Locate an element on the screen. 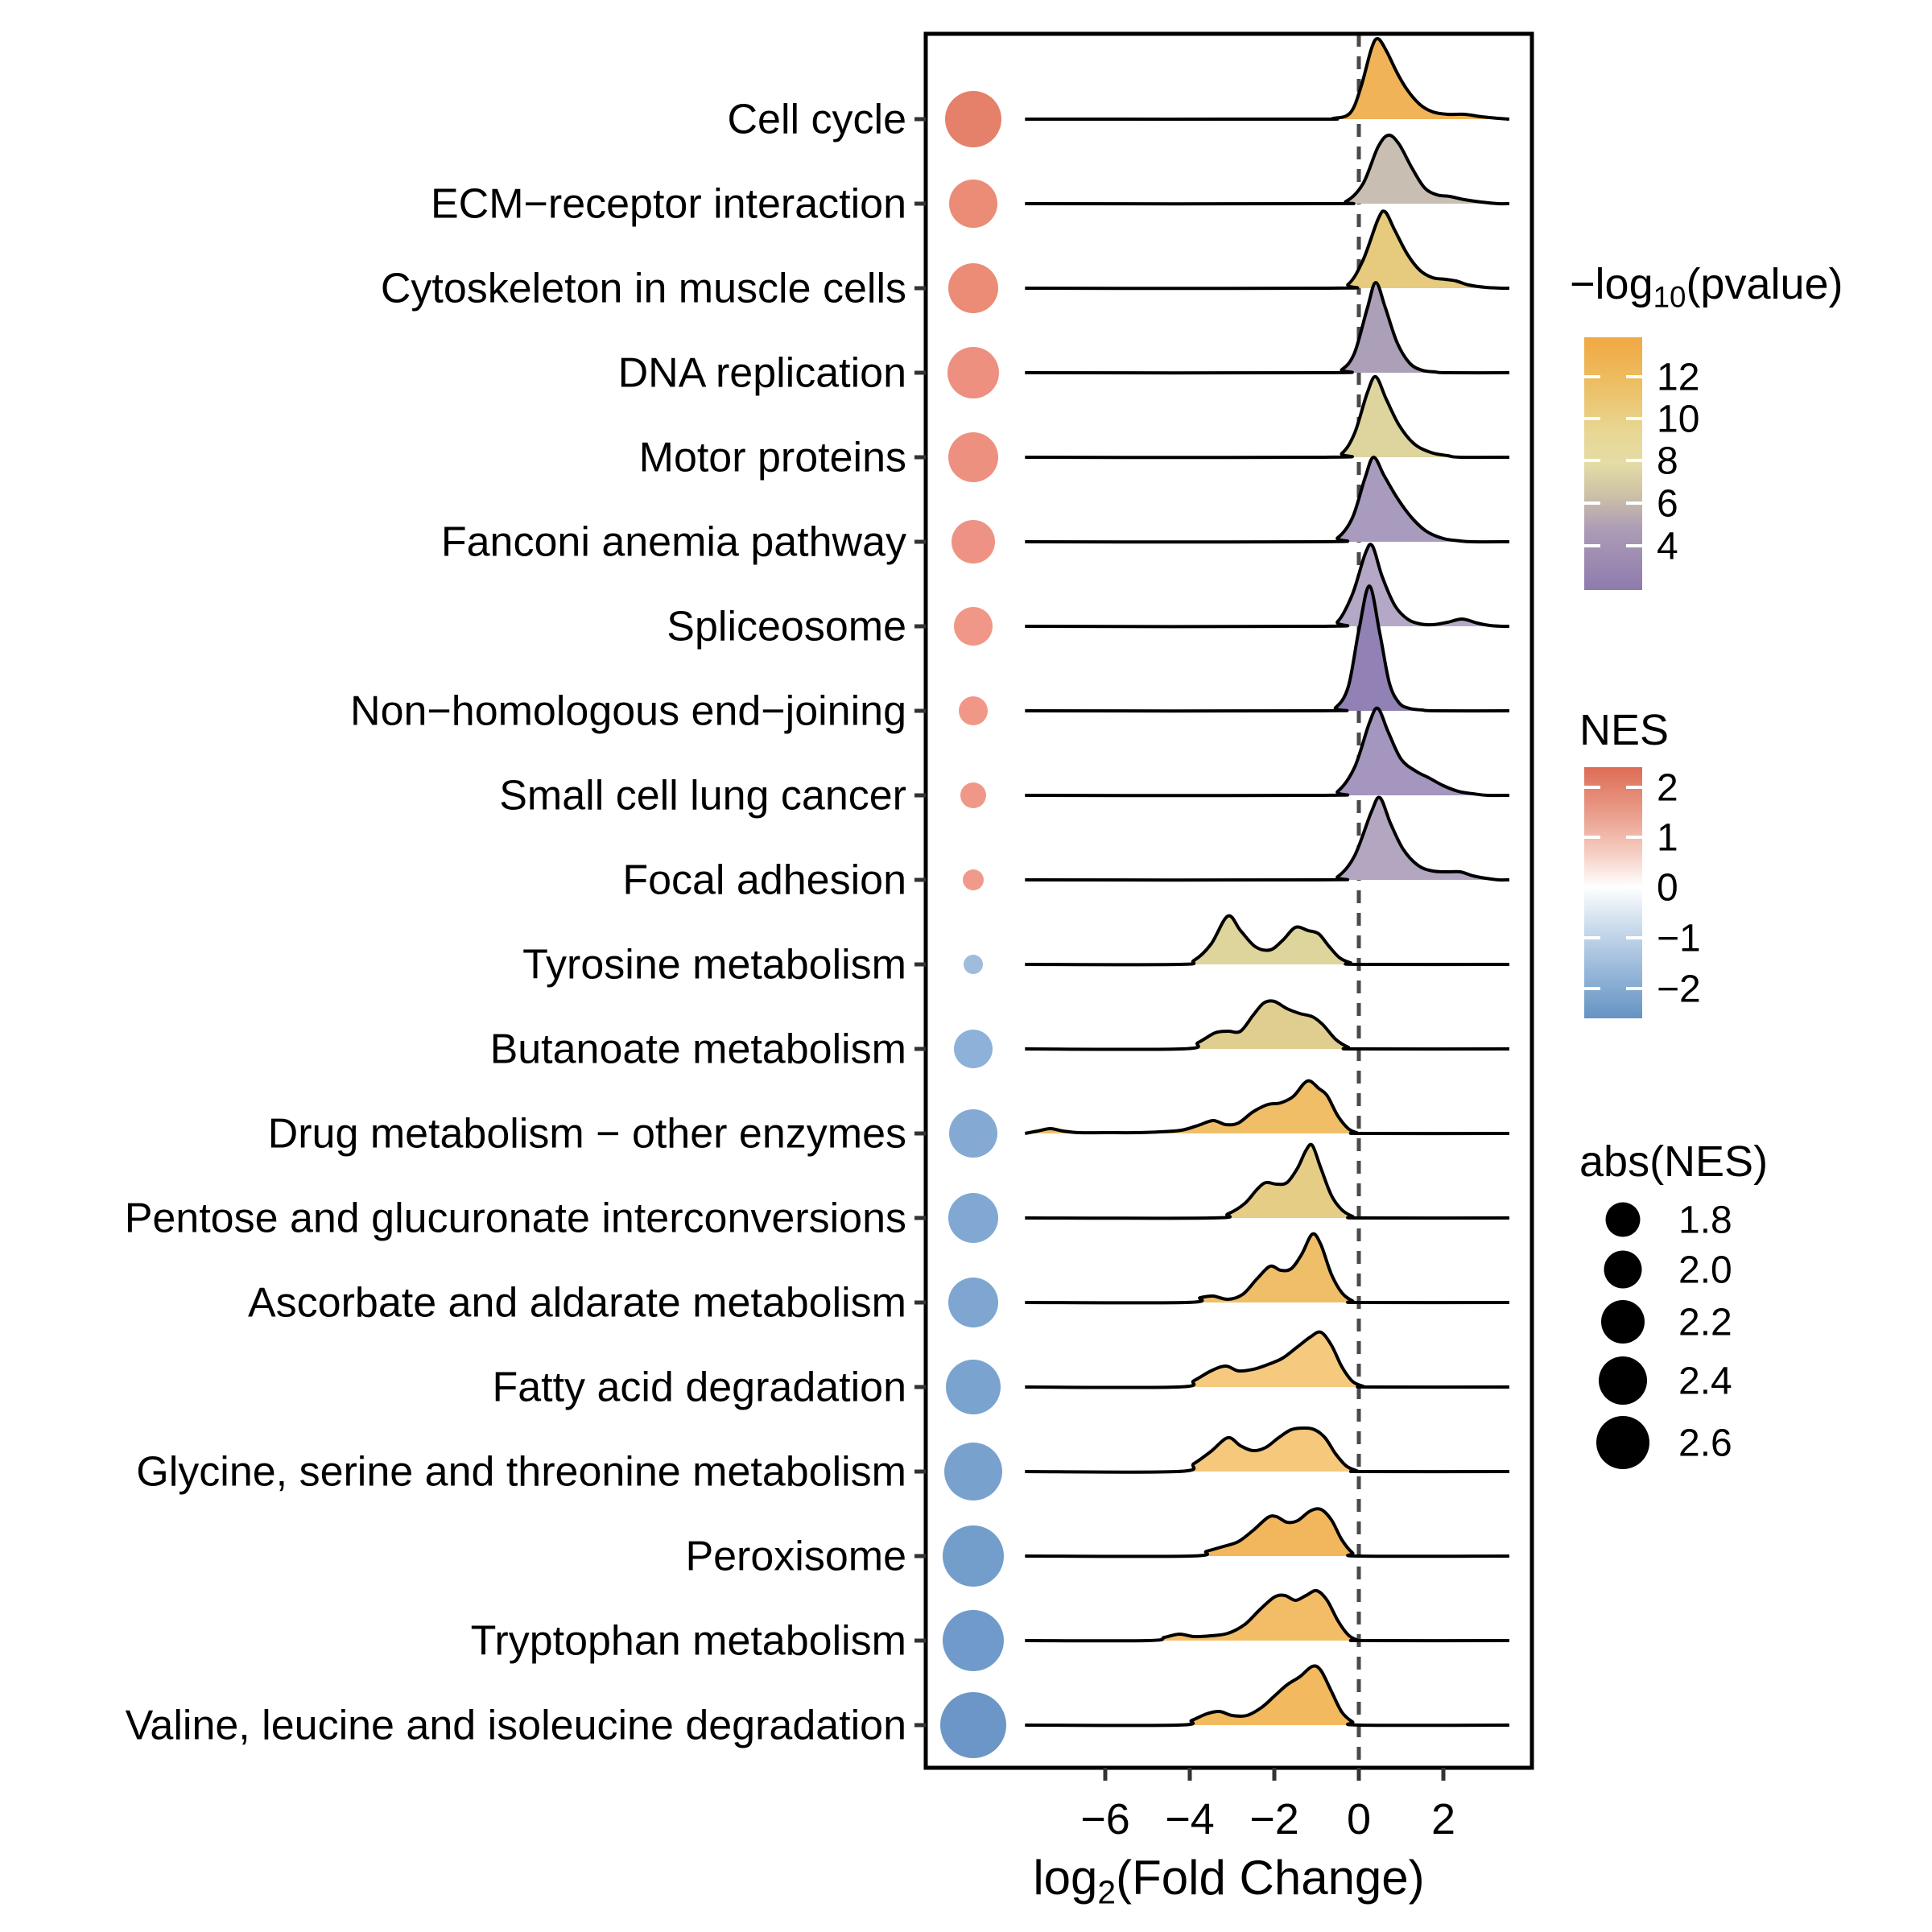  y-axis-label: Non−homologous end−joining is located at coordinates (628, 711).